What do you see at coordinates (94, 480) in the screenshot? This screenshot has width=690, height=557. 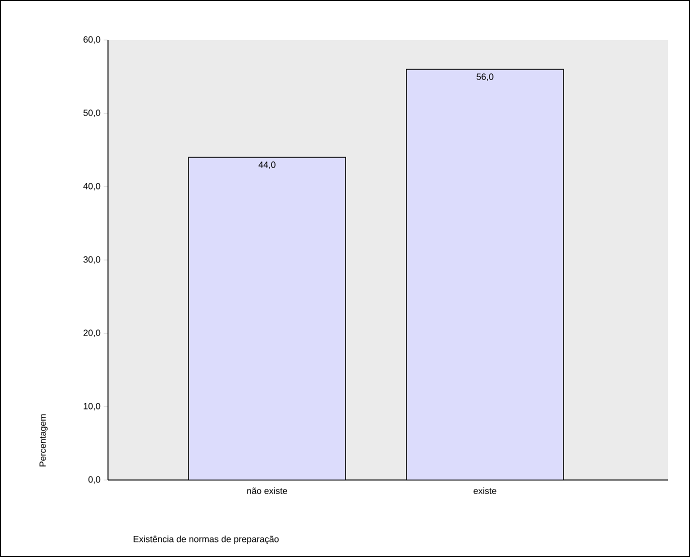 I see `y-tick-label: 0,0` at bounding box center [94, 480].